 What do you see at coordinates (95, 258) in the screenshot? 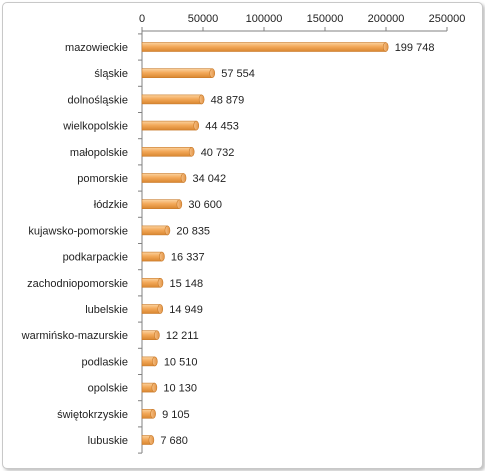
I see `category-label: podkarpackie` at bounding box center [95, 258].